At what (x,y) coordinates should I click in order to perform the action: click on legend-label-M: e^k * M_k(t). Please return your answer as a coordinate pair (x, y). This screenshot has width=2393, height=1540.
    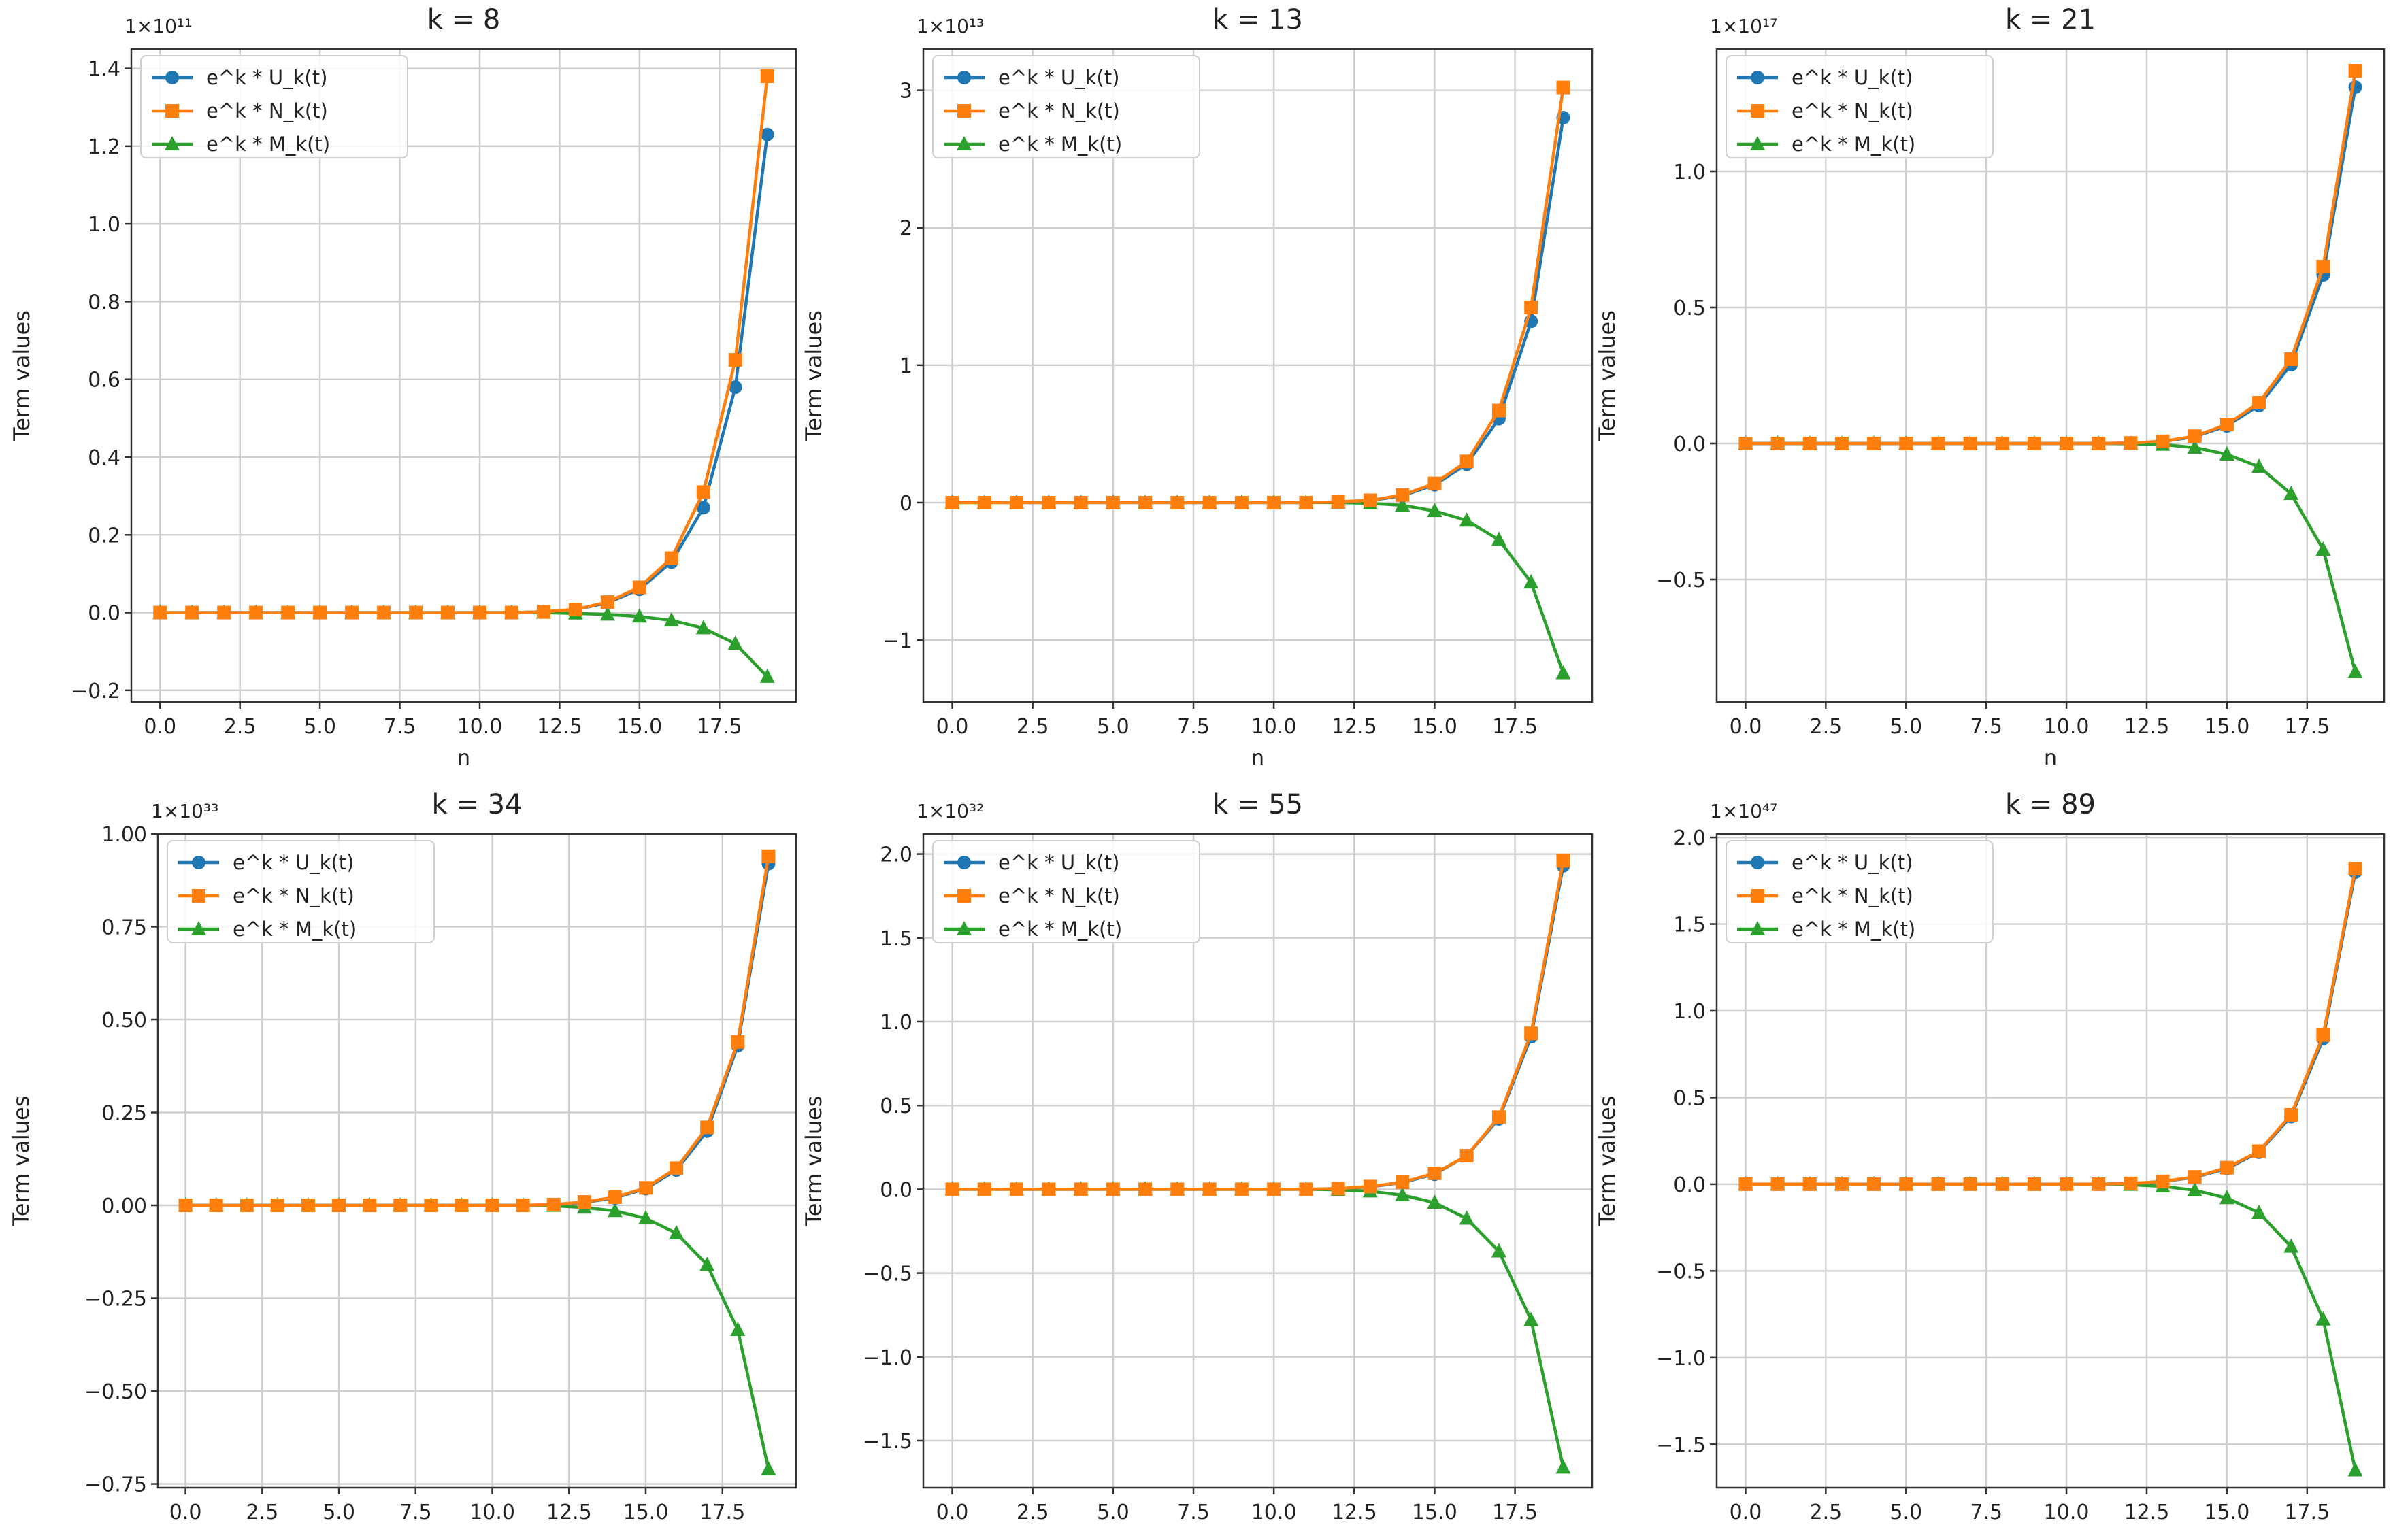
    Looking at the image, I should click on (268, 144).